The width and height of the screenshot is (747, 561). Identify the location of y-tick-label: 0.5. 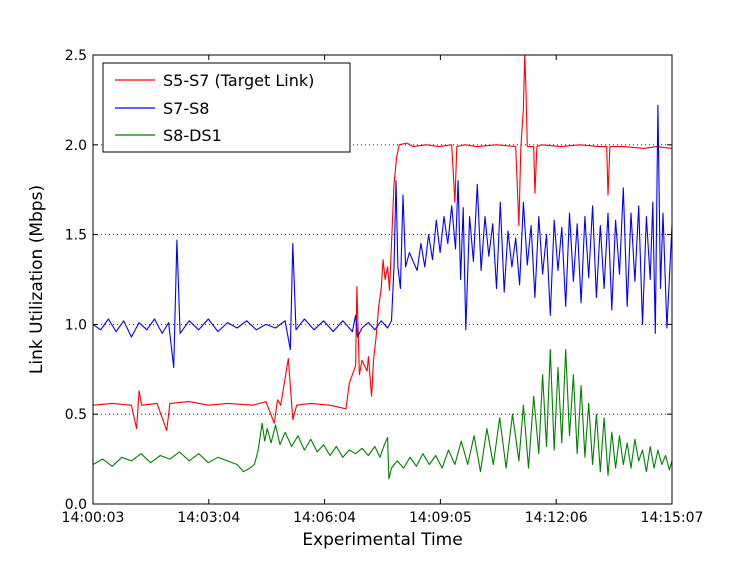
(76, 415).